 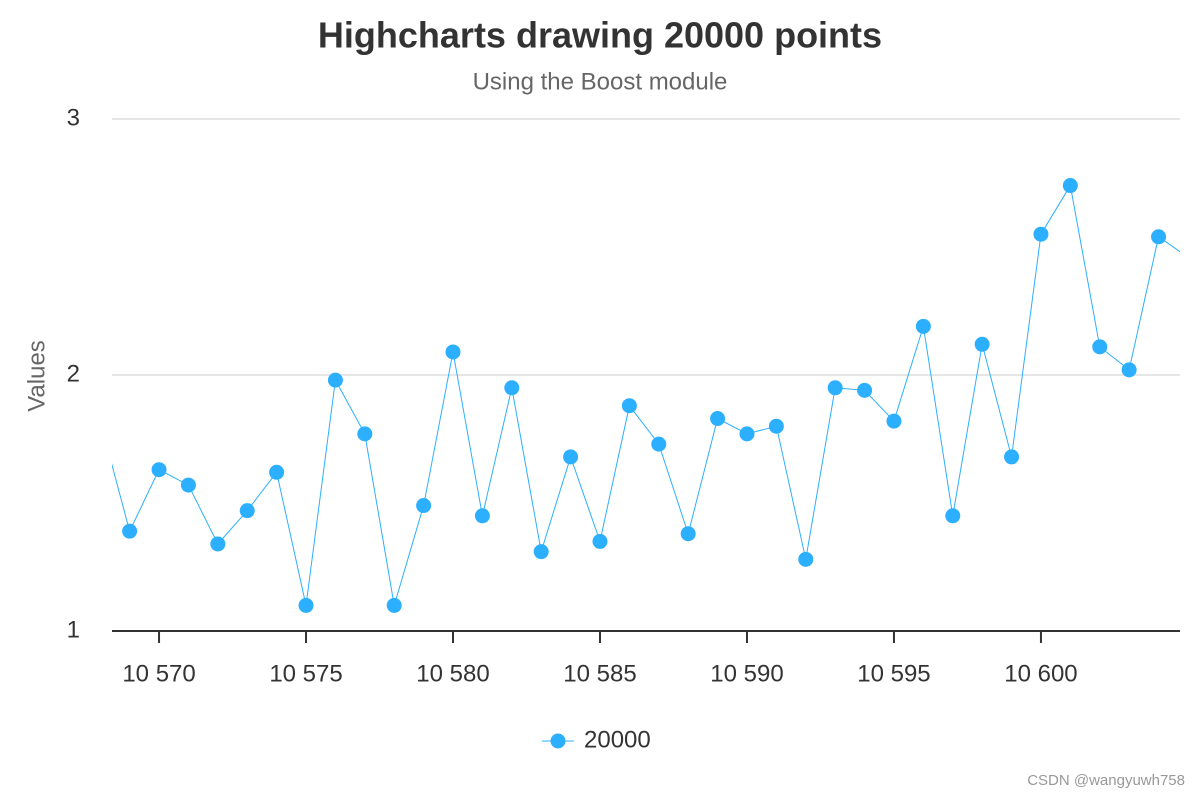 I want to click on chart-subtitle: Using the Boost module, so click(x=600, y=81).